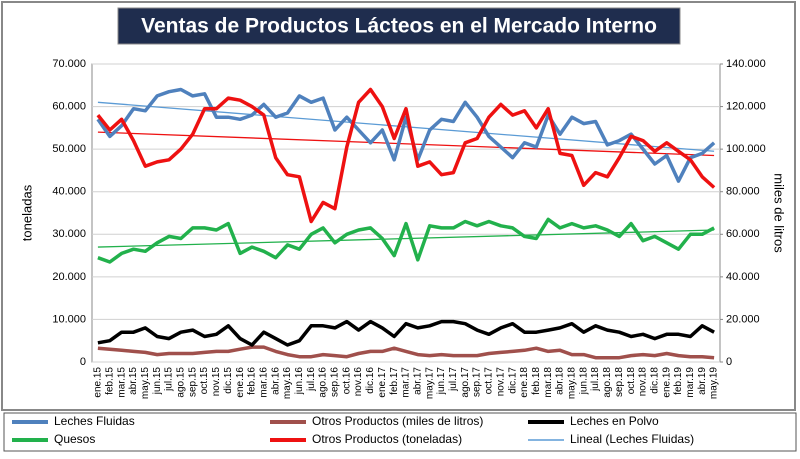  What do you see at coordinates (595, 379) in the screenshot?
I see `x-tick-label: jul.18` at bounding box center [595, 379].